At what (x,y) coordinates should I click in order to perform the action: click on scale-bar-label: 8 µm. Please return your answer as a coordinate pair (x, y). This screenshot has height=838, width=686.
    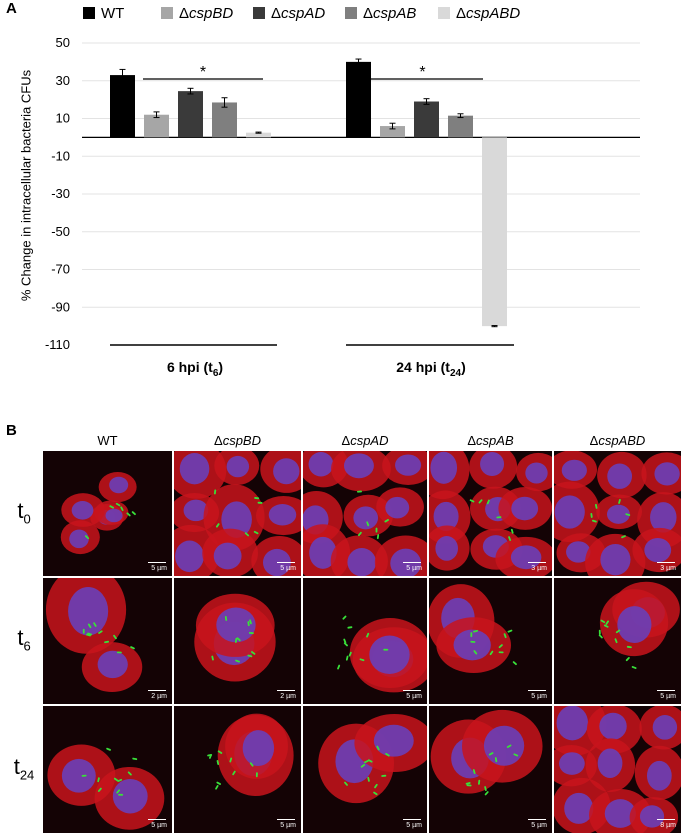
    Looking at the image, I should click on (668, 825).